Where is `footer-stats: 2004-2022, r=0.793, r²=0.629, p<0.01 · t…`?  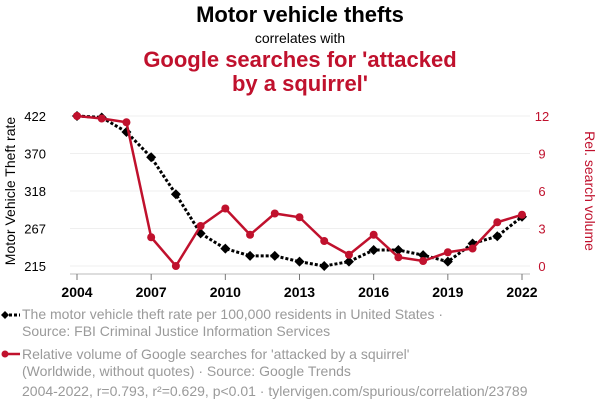
footer-stats: 2004-2022, r=0.793, r²=0.629, p<0.01 · t… is located at coordinates (275, 391).